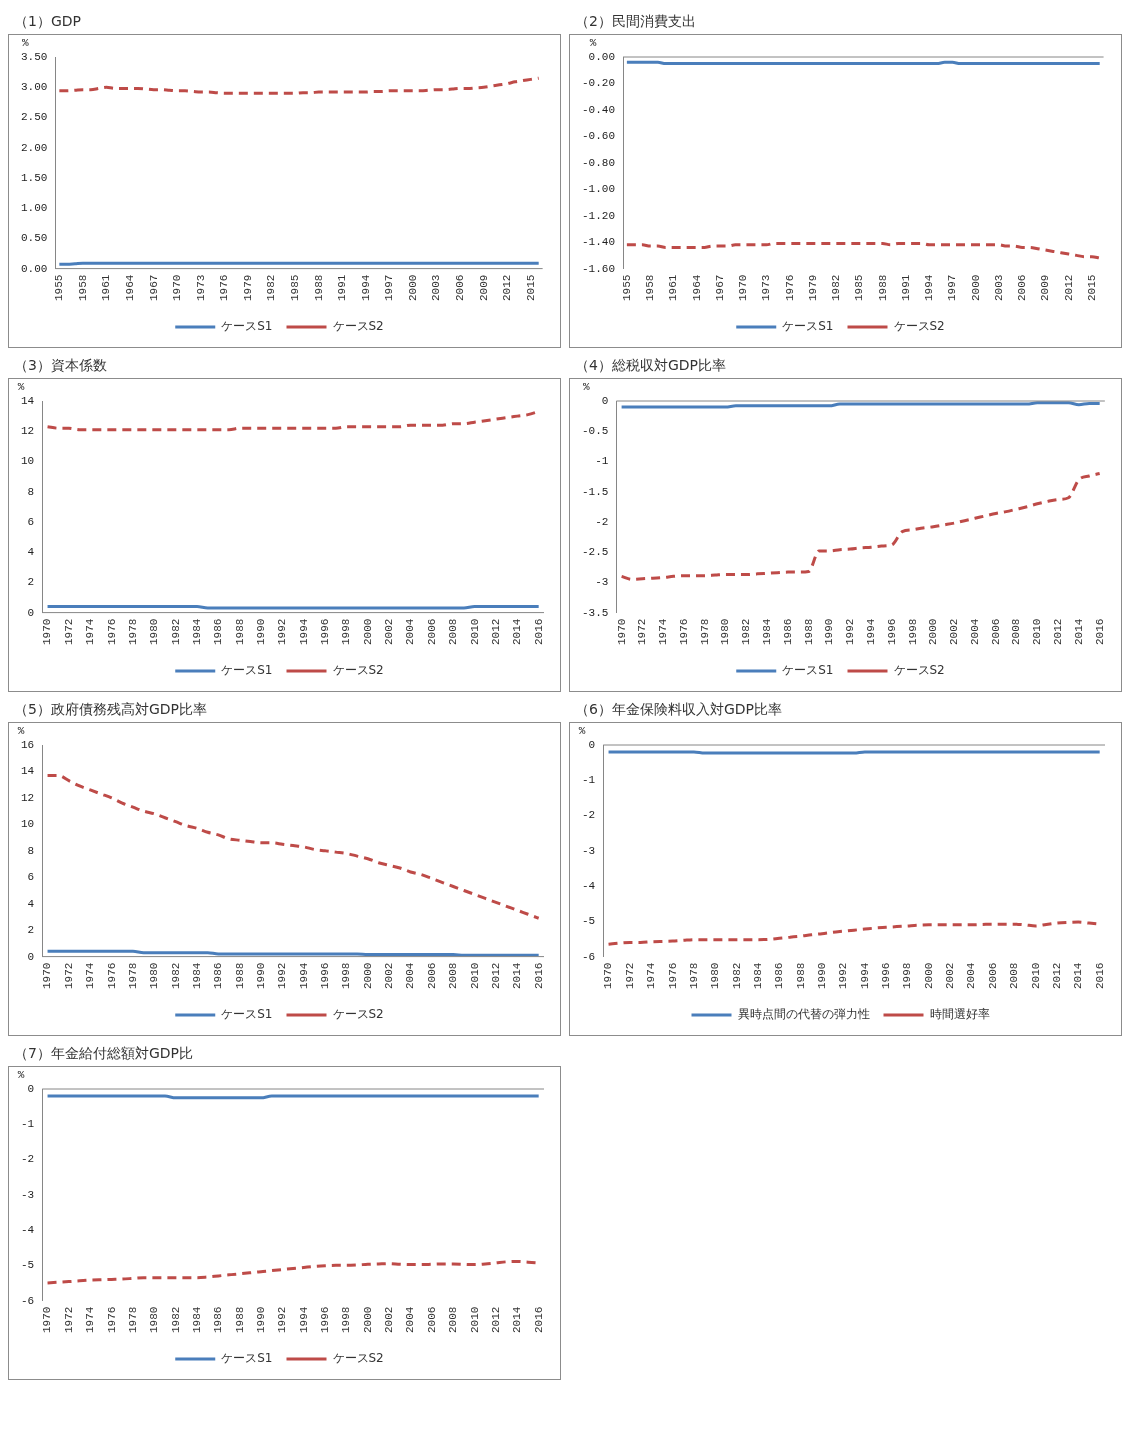 The image size is (1132, 1437). What do you see at coordinates (582, 731) in the screenshot?
I see `y-axis-title: %` at bounding box center [582, 731].